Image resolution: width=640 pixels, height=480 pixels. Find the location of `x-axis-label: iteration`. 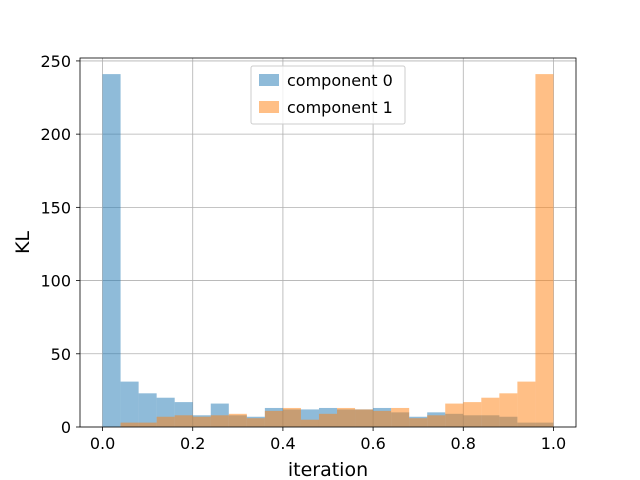

x-axis-label: iteration is located at coordinates (328, 469).